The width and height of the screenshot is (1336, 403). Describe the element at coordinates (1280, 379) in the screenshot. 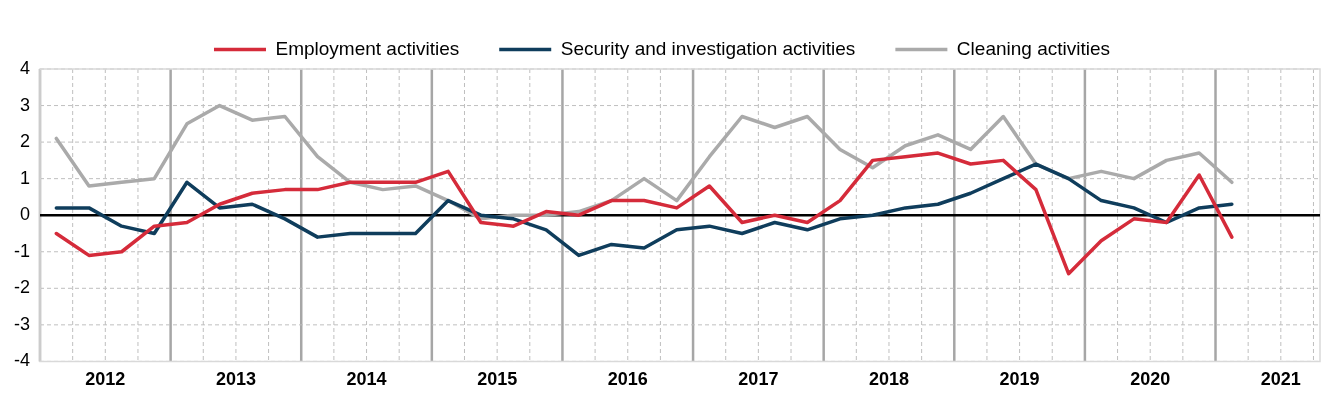

I see `x-tick-label: 2021` at that location.